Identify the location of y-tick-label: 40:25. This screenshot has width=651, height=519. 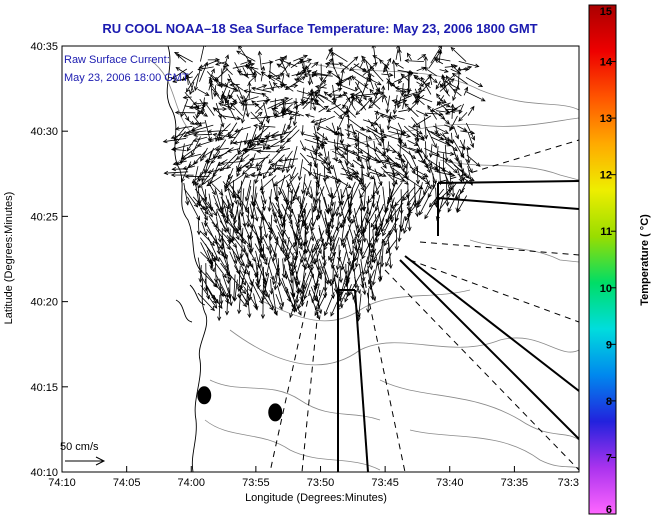
(44, 217).